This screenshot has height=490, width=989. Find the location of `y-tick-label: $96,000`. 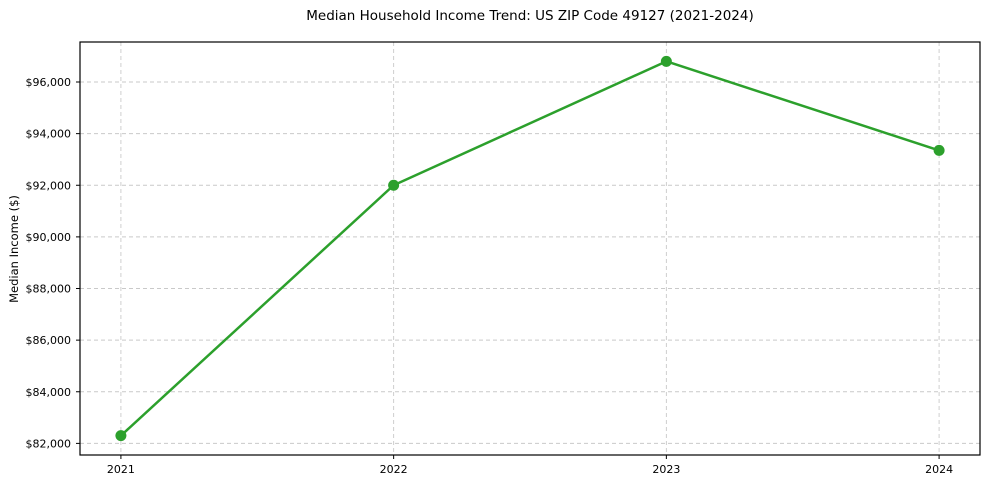

y-tick-label: $96,000 is located at coordinates (49, 82).